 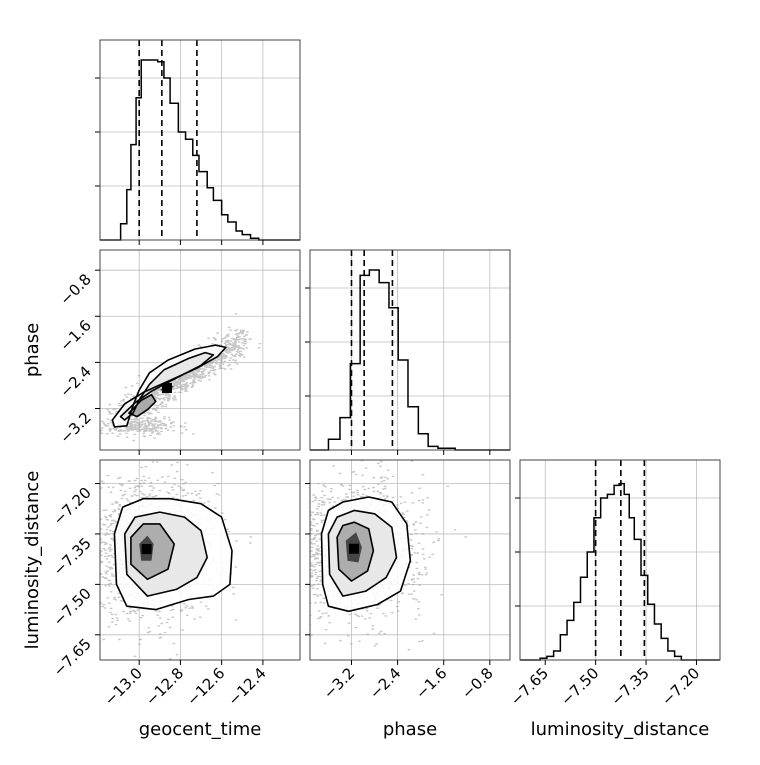 I want to click on x-tick-label: −13.0, so click(x=123, y=686).